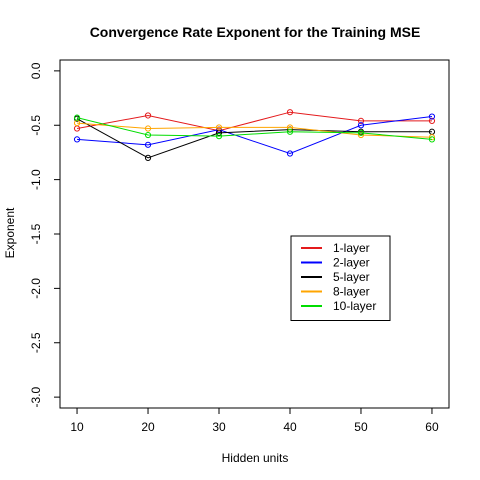 This screenshot has width=480, height=480. I want to click on x-axis-label: Hidden units, so click(255, 458).